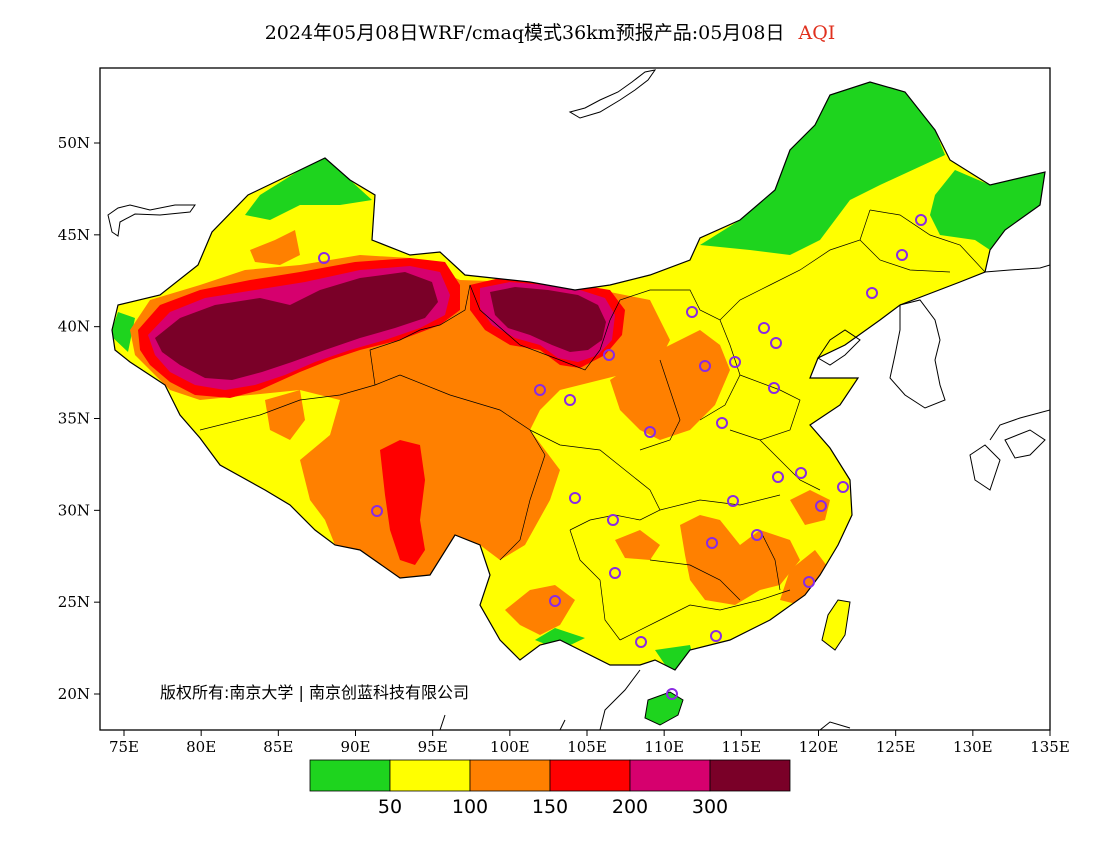  What do you see at coordinates (987, 210) in the screenshot?
I see `aqi-zone-heilongjiang-green` at bounding box center [987, 210].